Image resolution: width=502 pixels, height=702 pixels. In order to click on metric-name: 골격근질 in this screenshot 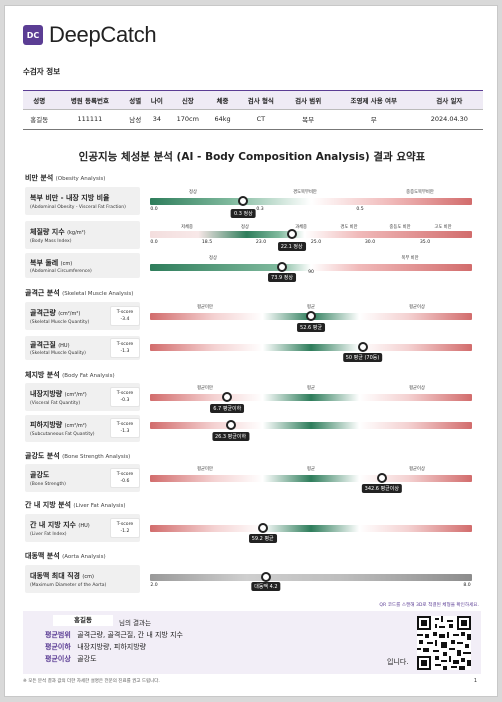, I will do `click(43, 345)`.